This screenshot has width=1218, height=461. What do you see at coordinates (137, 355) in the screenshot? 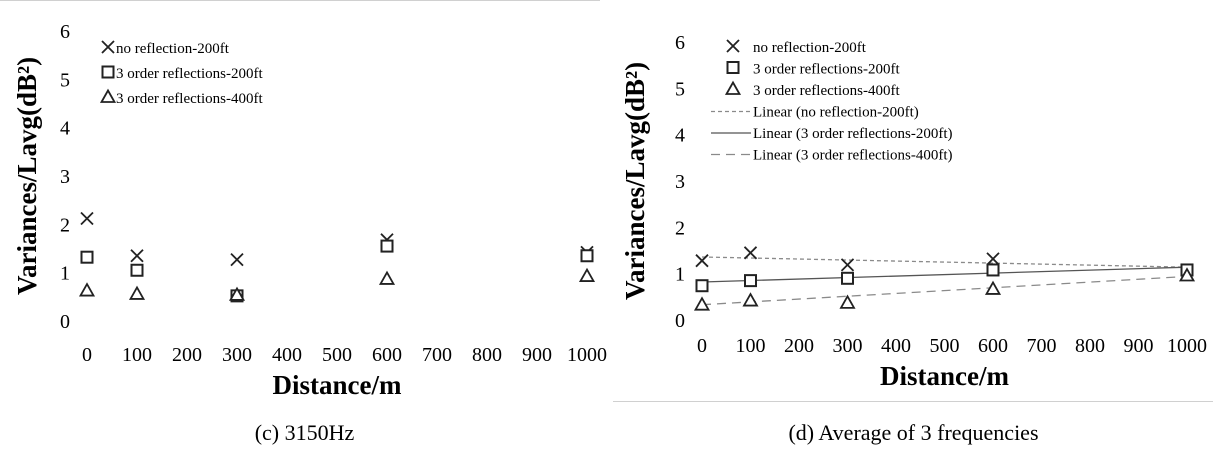
I see `chart-c-x-tick-label-100: 100` at bounding box center [137, 355].